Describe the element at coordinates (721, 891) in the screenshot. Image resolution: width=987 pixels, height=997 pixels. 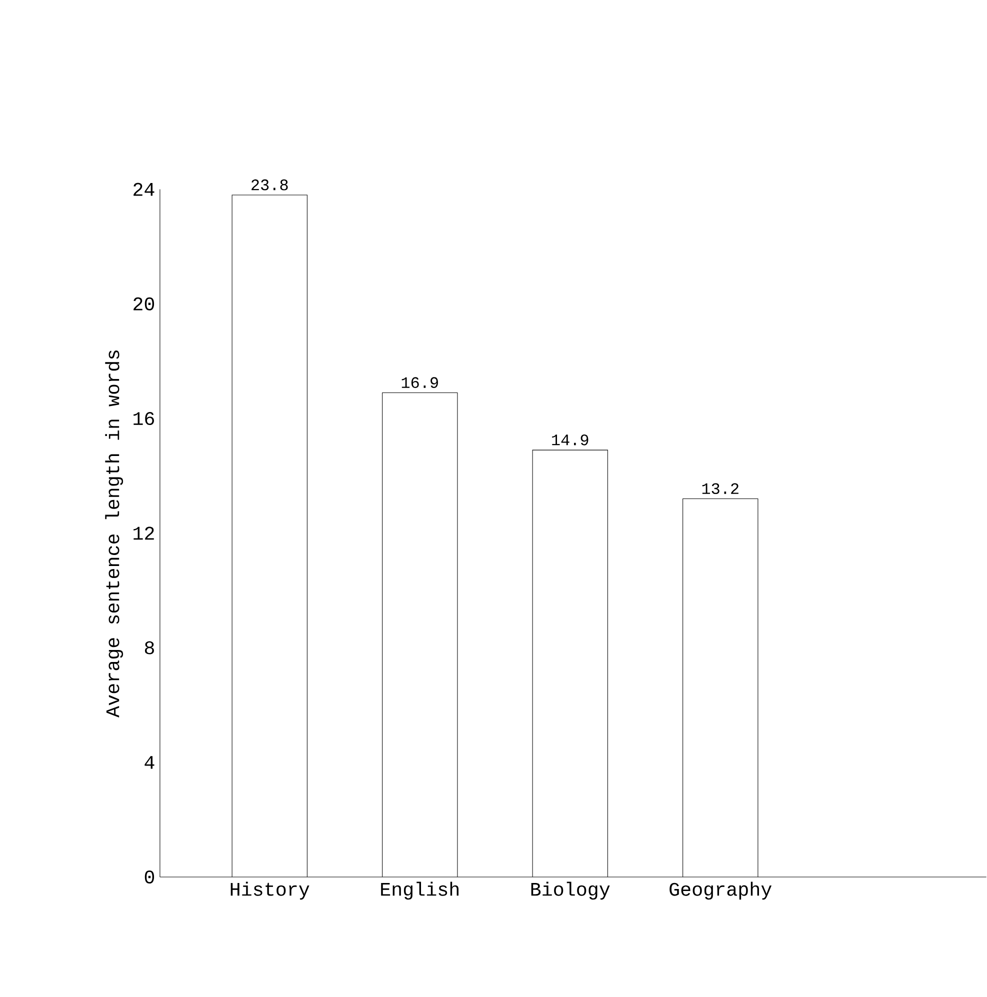
I see `x-tick-label: Geography` at that location.